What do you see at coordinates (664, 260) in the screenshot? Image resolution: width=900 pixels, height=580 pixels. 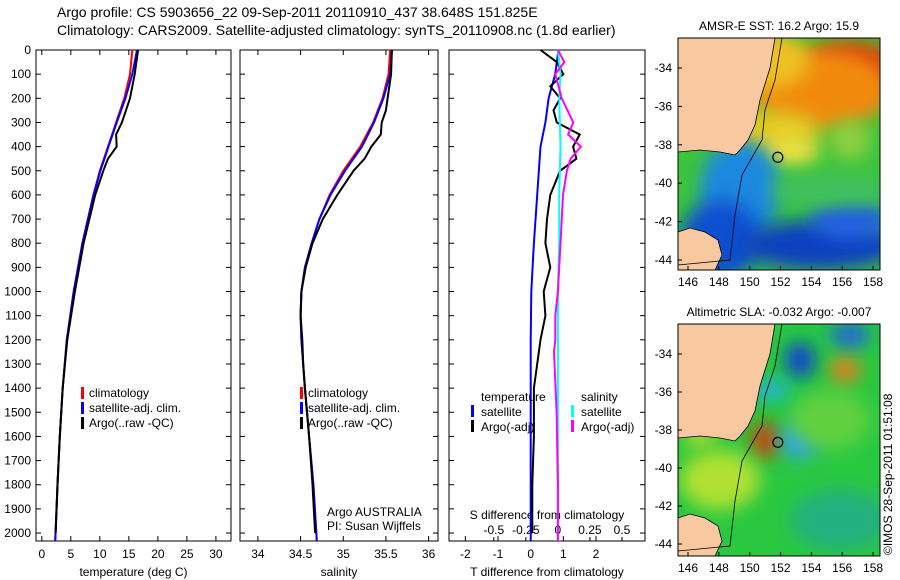 I see `lat-tick-label: -44` at bounding box center [664, 260].